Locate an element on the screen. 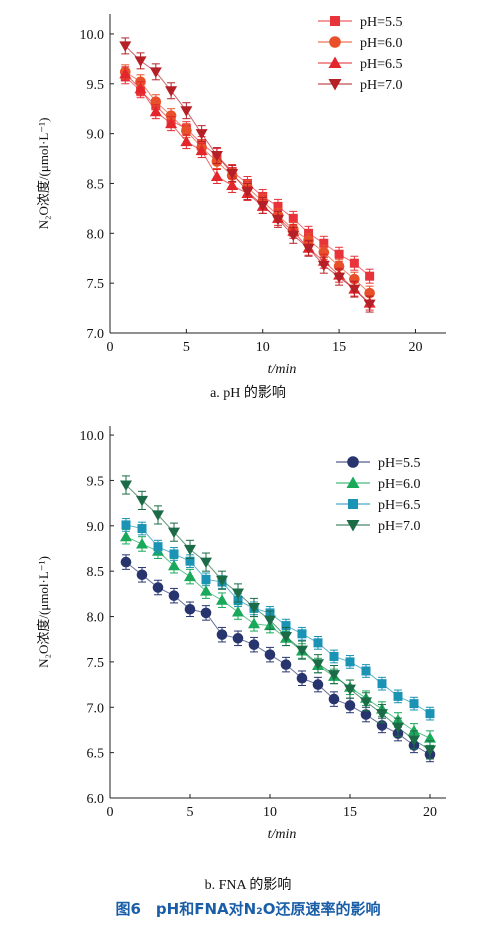 This screenshot has width=496, height=935. chart-a-legend-label: pH=7.0 is located at coordinates (381, 85).